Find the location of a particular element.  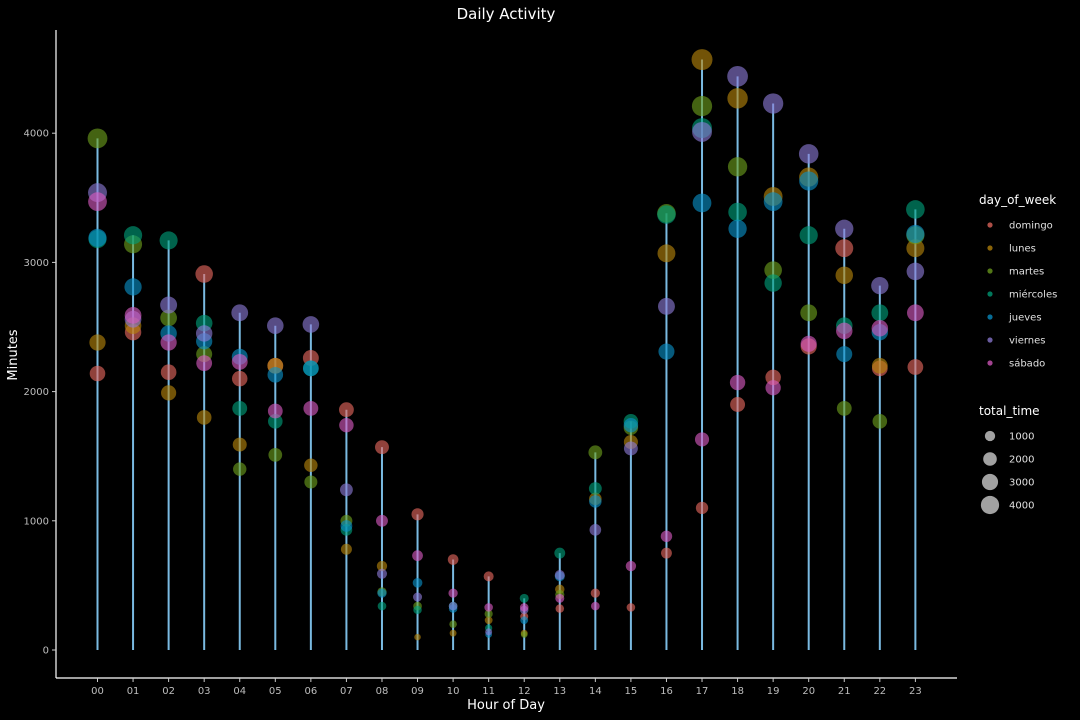

y-tick-label: 0 is located at coordinates (46, 651).